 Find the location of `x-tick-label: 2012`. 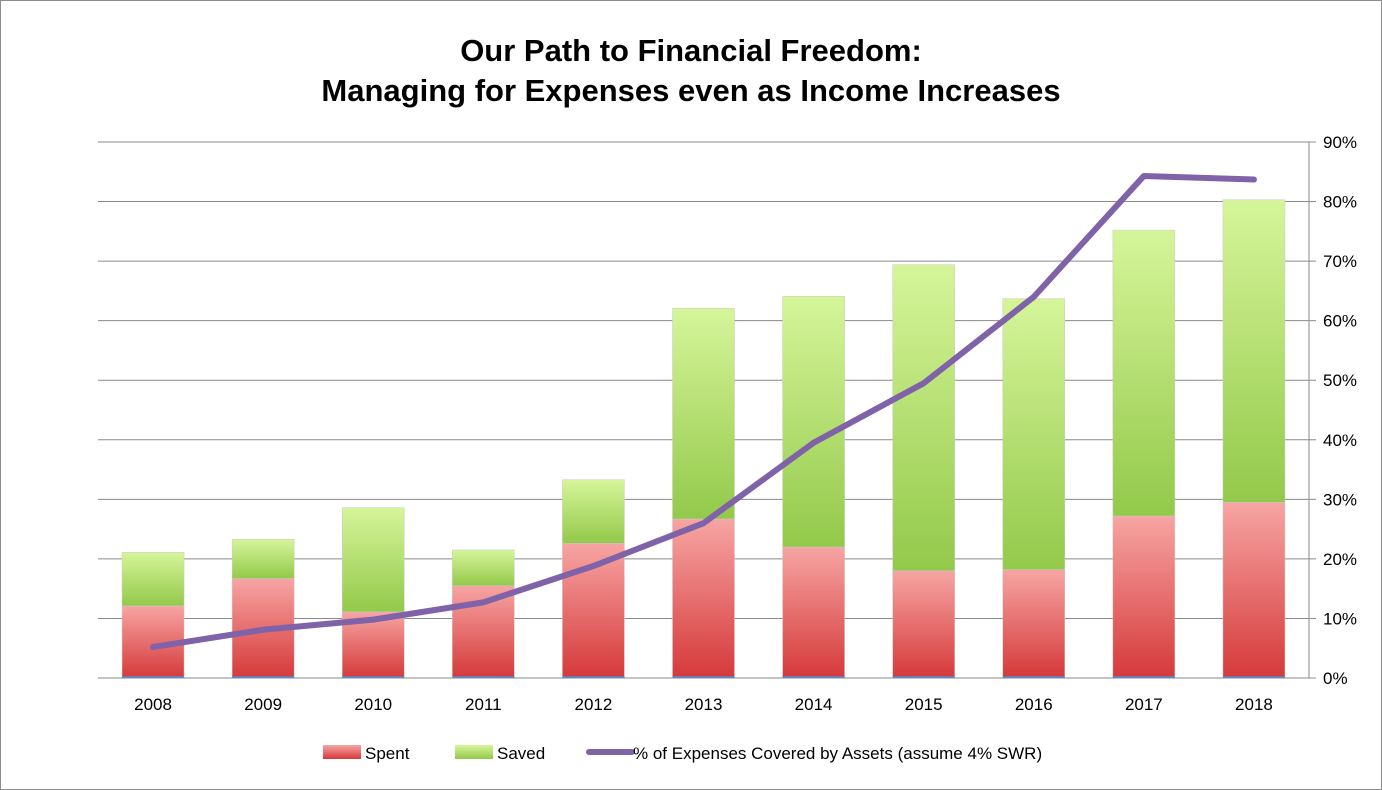

x-tick-label: 2012 is located at coordinates (593, 704).